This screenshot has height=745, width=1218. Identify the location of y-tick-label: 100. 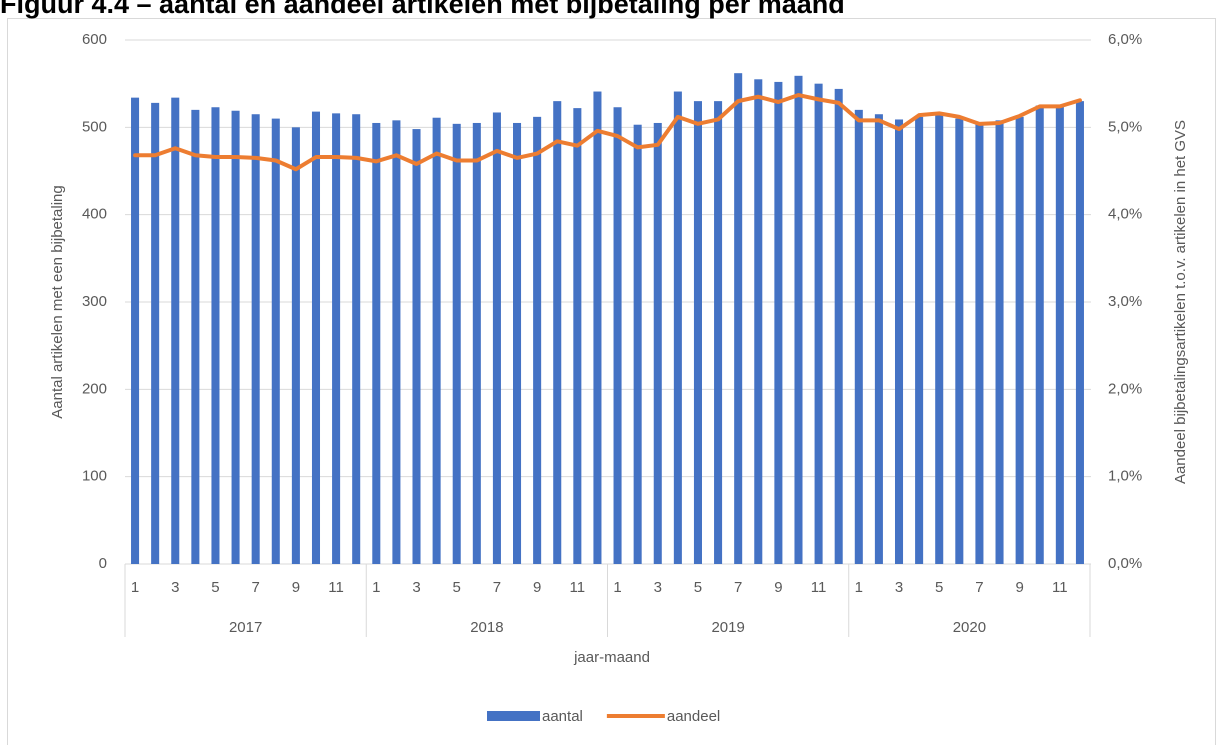
(94, 476).